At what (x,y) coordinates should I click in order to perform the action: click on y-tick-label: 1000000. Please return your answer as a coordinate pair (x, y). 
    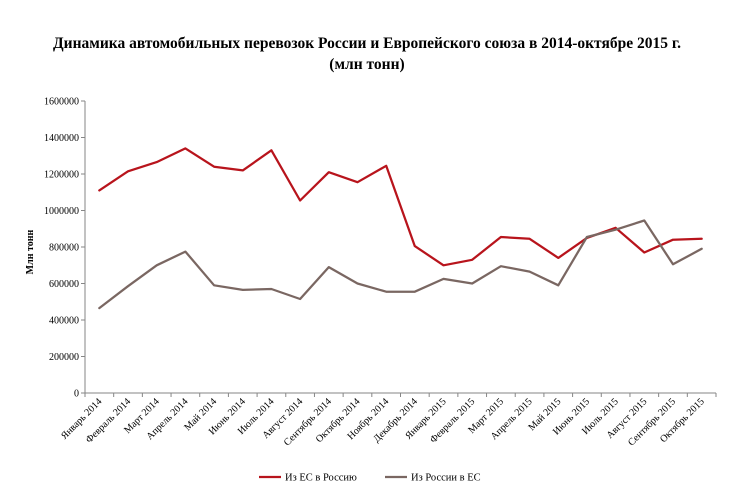
    Looking at the image, I should click on (61, 211).